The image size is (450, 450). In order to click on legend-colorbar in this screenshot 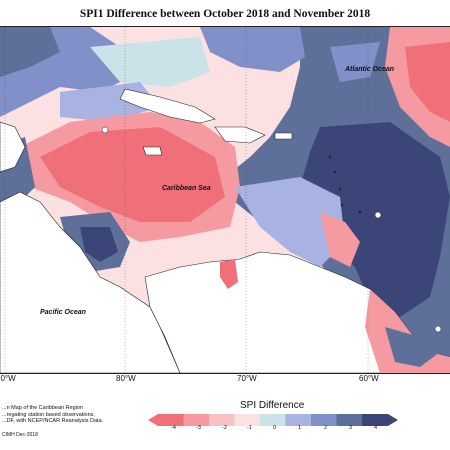, I will do `click(273, 420)`.